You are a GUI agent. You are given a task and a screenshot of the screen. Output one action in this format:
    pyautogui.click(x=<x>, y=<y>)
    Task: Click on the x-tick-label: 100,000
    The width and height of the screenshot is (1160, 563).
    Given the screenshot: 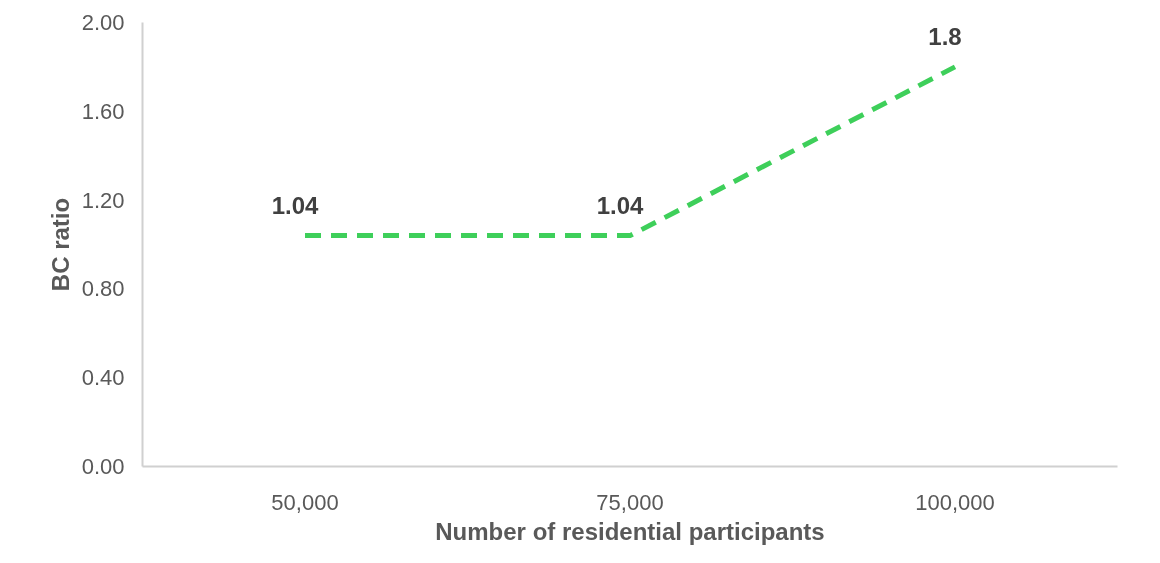 What is the action you would take?
    pyautogui.click(x=955, y=502)
    